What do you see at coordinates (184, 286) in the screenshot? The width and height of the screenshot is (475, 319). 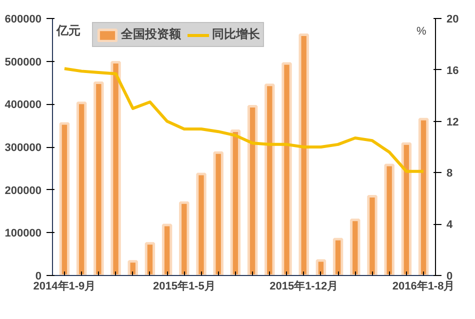 I see `x-tick-label: 2015年1-5月` at bounding box center [184, 286].